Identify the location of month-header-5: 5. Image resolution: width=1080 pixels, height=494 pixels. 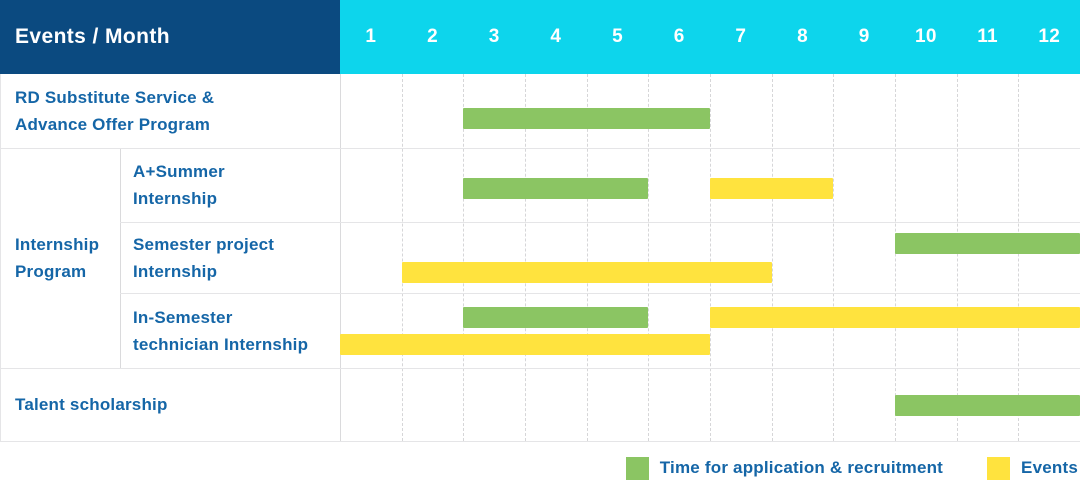
(617, 36).